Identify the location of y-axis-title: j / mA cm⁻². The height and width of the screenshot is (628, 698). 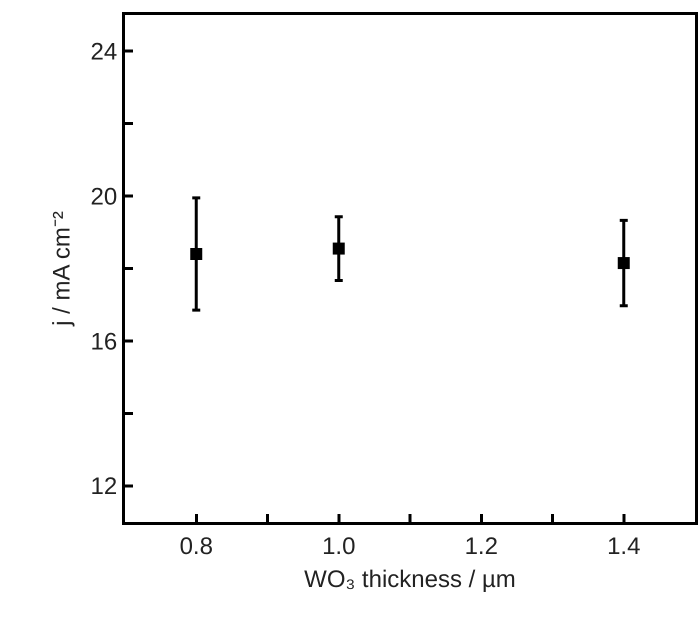
(62, 269).